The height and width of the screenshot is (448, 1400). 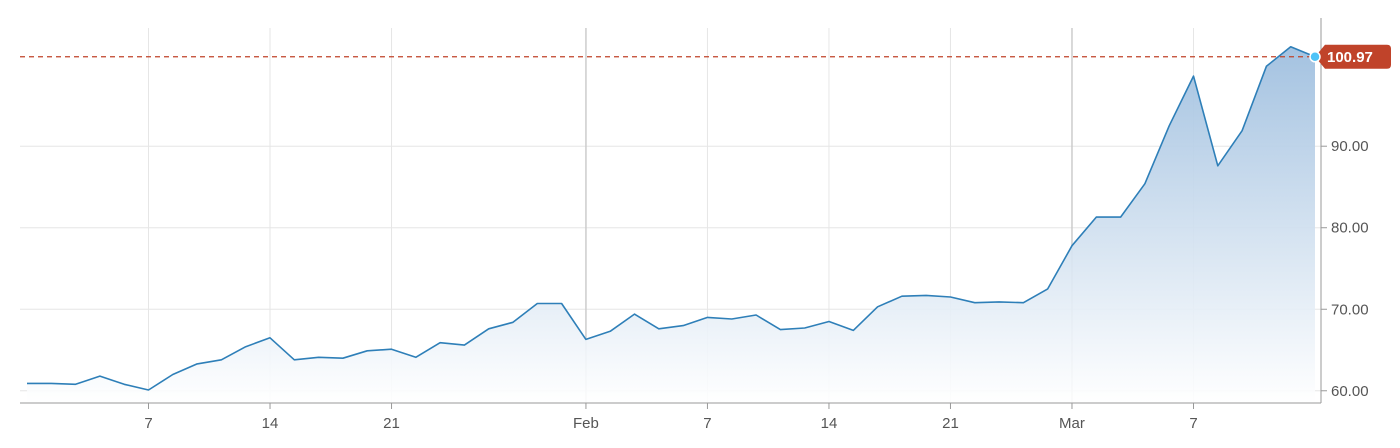 I want to click on price-tag, so click(x=1353, y=56).